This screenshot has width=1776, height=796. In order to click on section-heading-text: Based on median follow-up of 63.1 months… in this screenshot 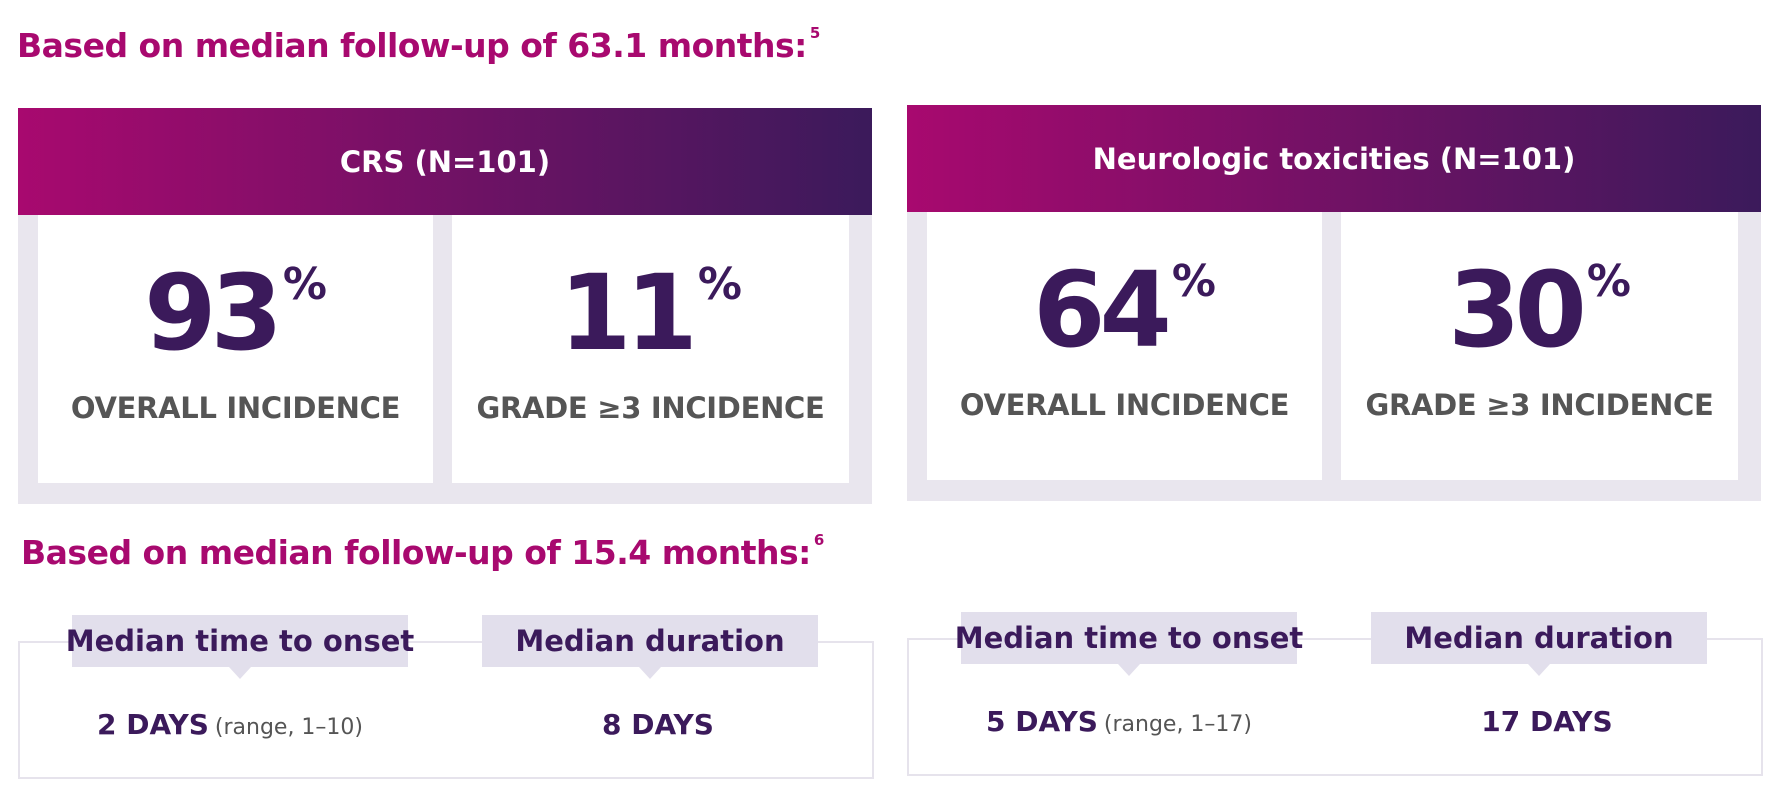, I will do `click(412, 45)`.